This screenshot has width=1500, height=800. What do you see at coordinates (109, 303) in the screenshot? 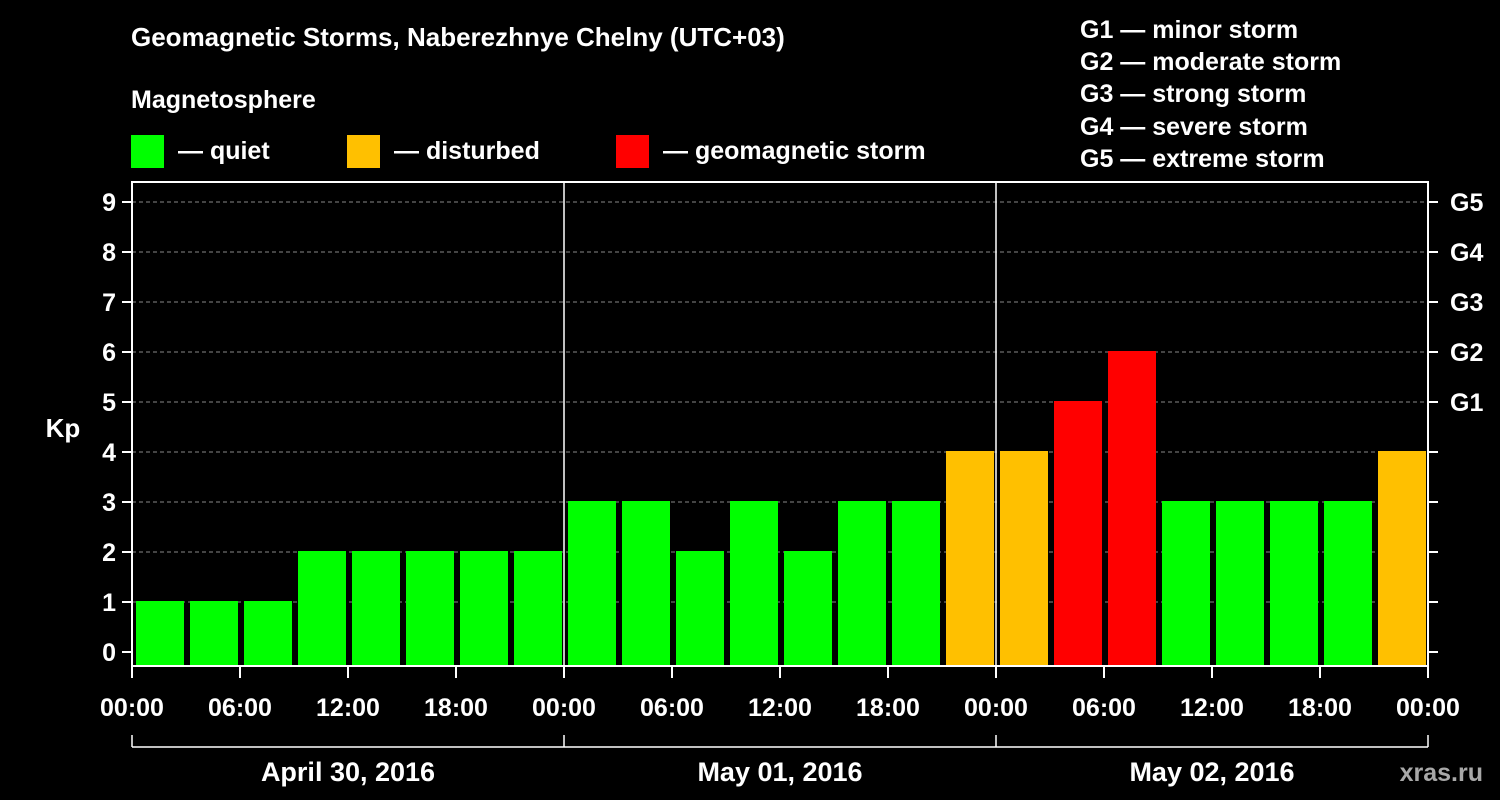
I see `y-tick-label: 7` at bounding box center [109, 303].